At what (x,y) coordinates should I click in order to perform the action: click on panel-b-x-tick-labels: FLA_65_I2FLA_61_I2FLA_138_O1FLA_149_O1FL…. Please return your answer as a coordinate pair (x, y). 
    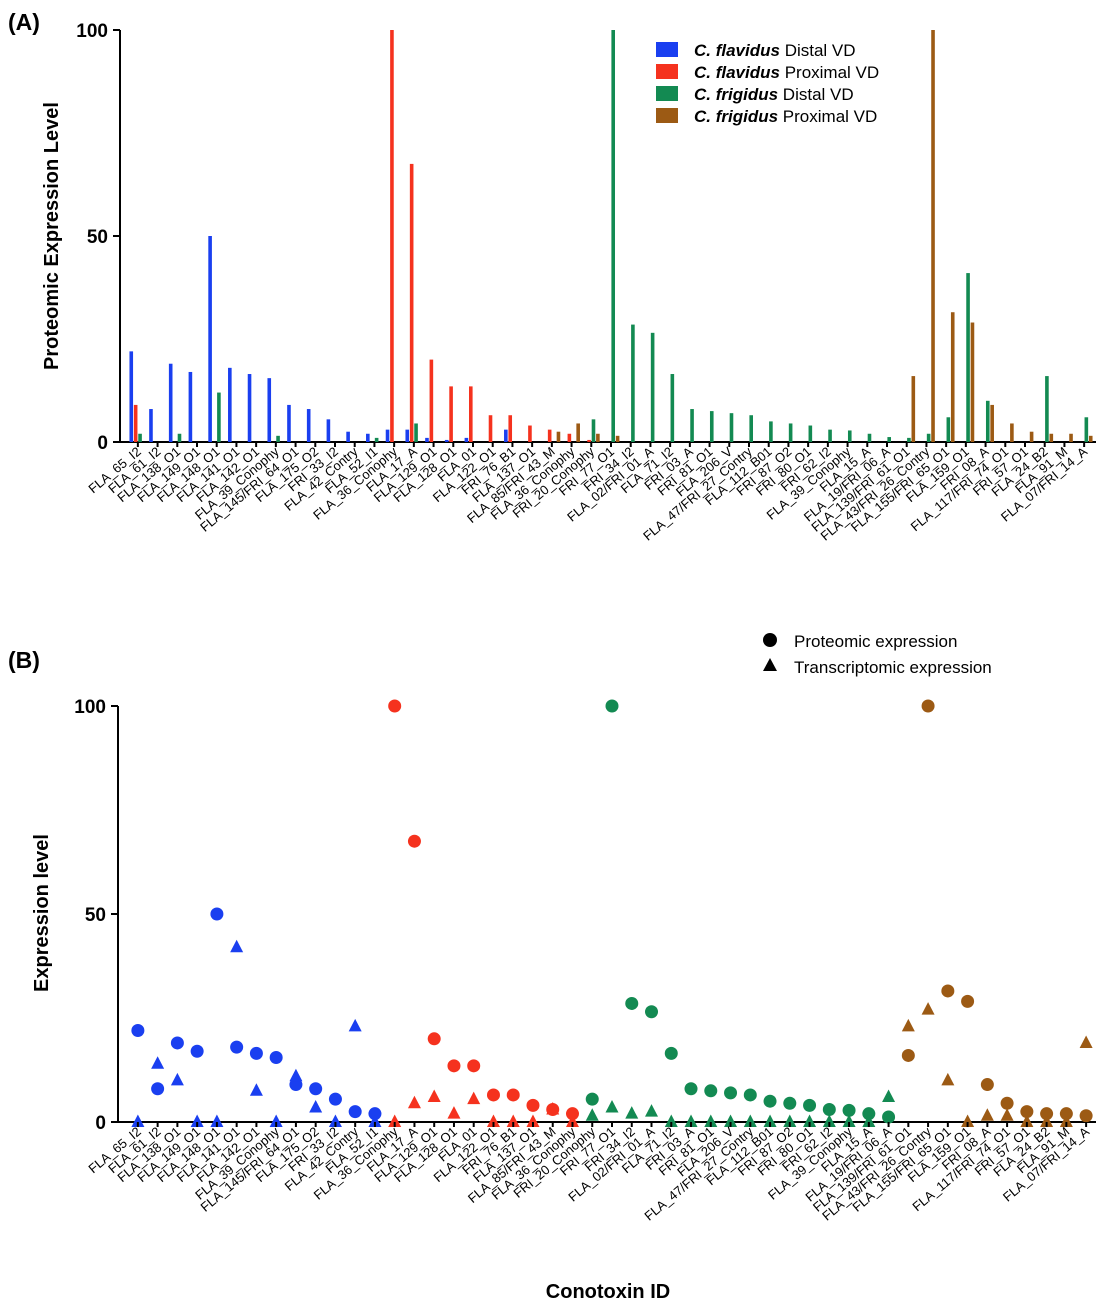
    Looking at the image, I should click on (588, 1173).